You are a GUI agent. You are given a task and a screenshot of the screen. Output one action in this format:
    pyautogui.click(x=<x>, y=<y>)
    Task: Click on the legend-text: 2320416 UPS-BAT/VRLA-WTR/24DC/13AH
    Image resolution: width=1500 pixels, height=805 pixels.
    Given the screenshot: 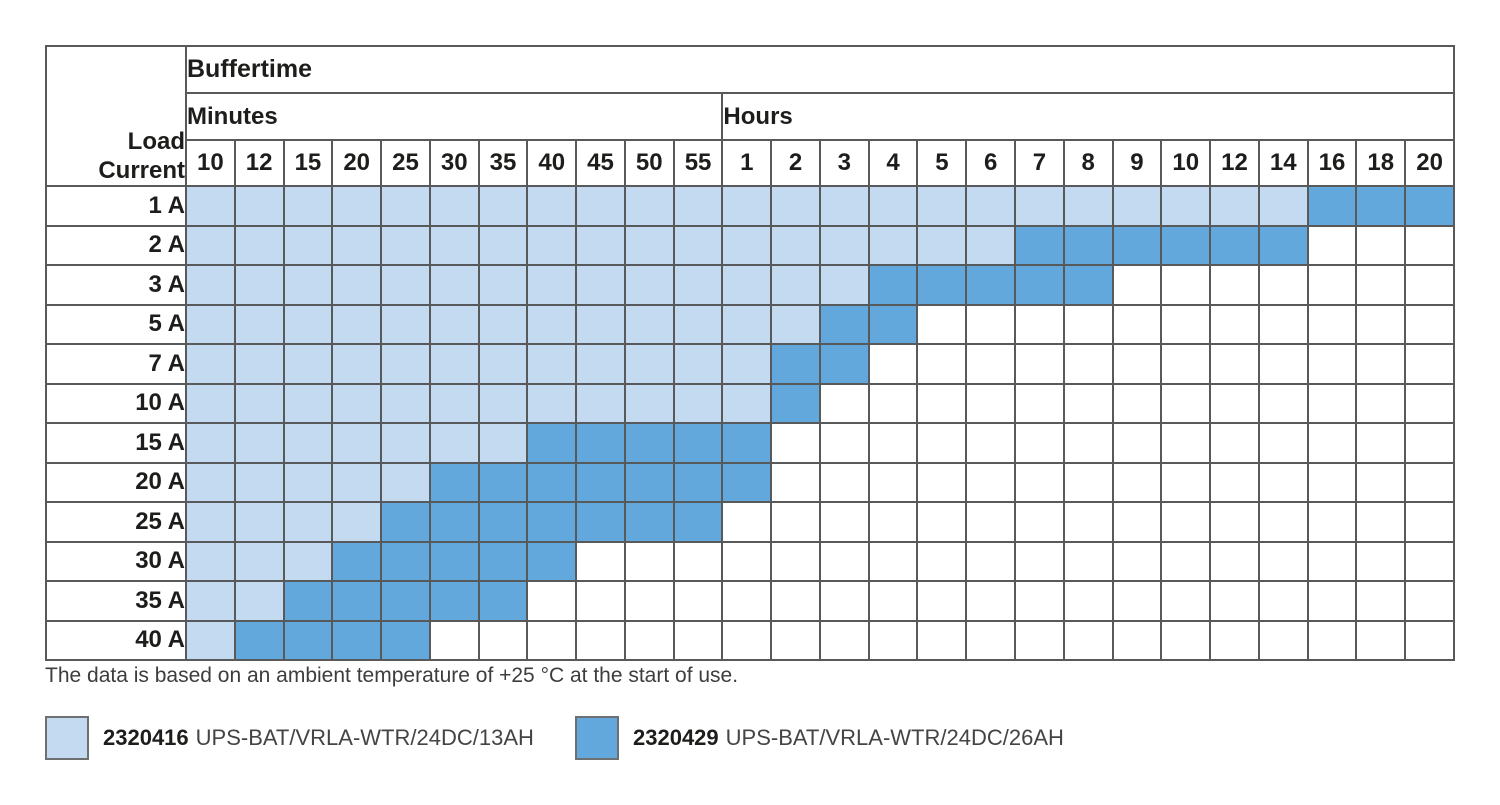 What is the action you would take?
    pyautogui.click(x=318, y=738)
    